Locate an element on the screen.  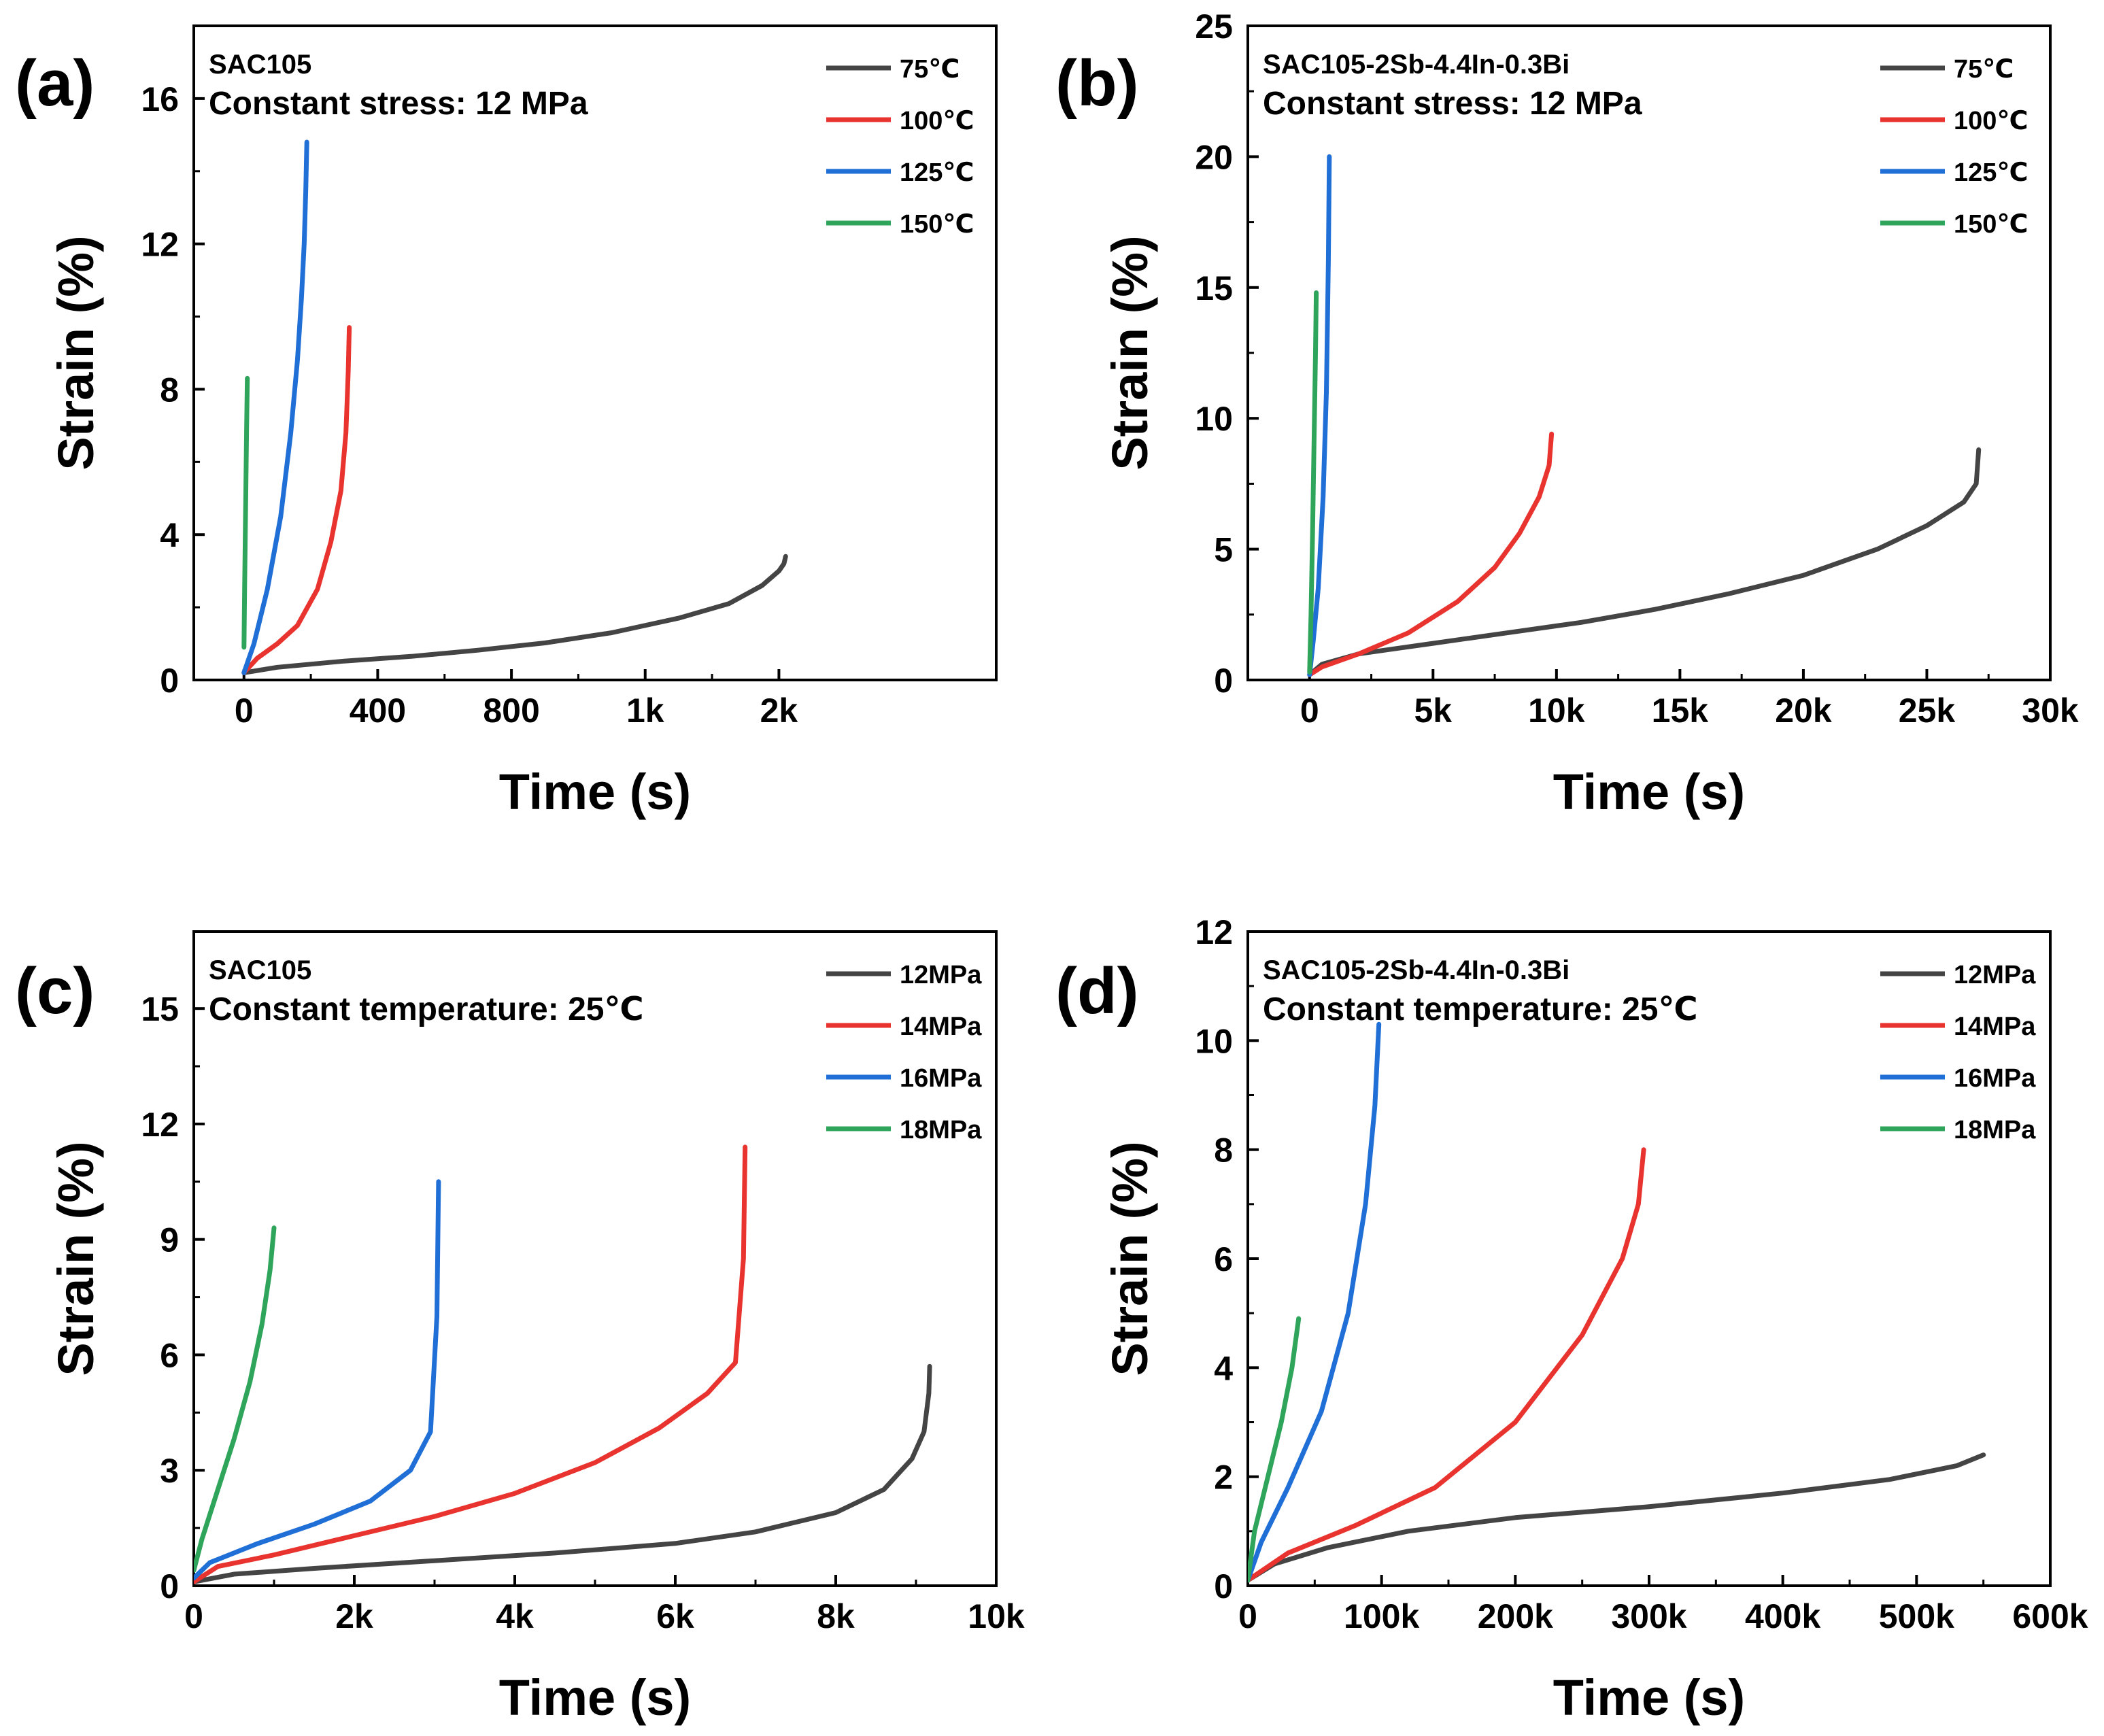
panel-label: (b) is located at coordinates (1097, 83).